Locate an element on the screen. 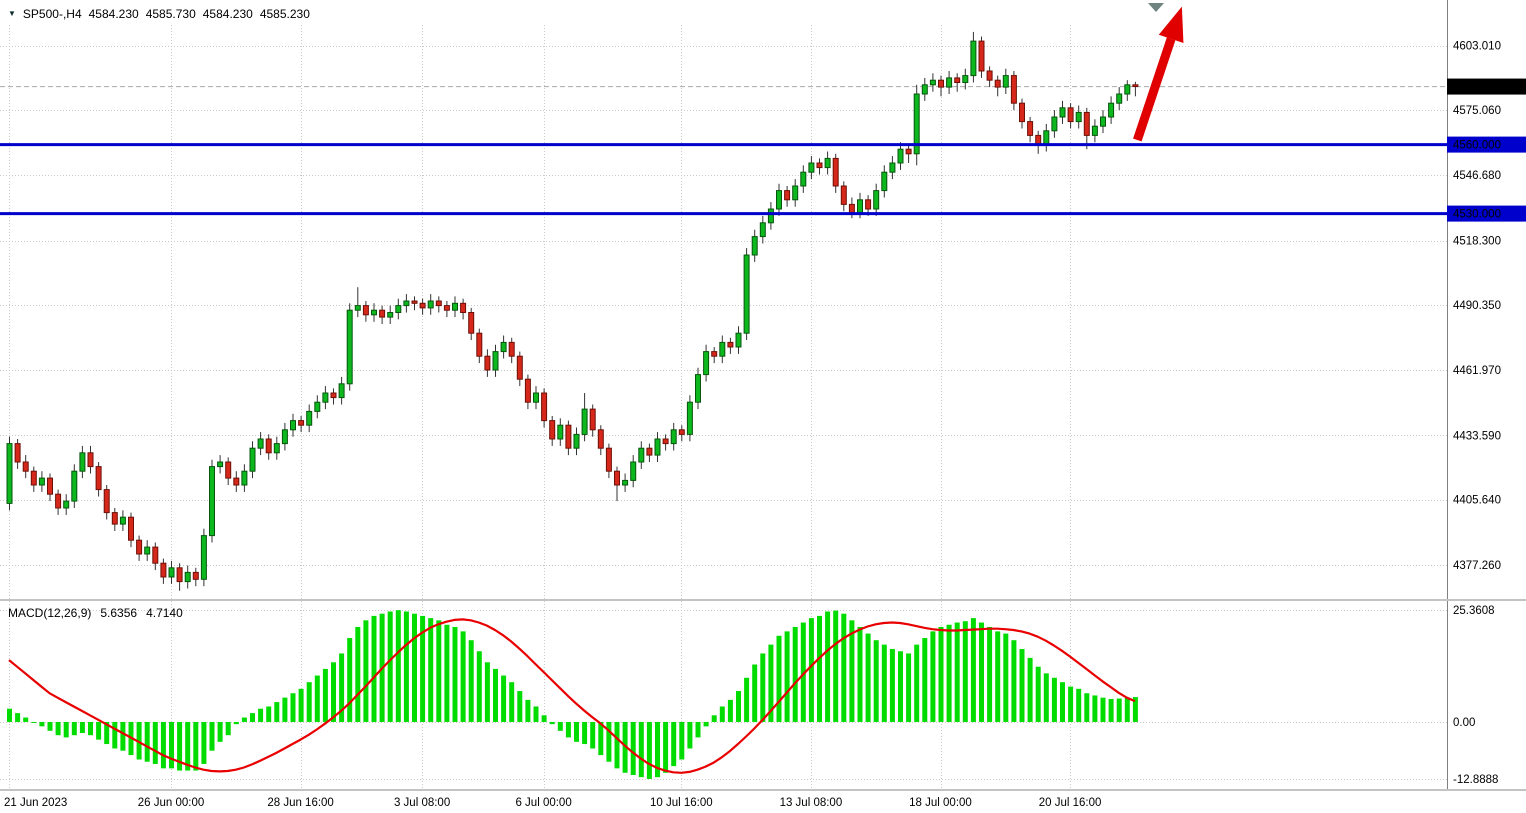 This screenshot has width=1526, height=813. macd-signal-line is located at coordinates (572, 696).